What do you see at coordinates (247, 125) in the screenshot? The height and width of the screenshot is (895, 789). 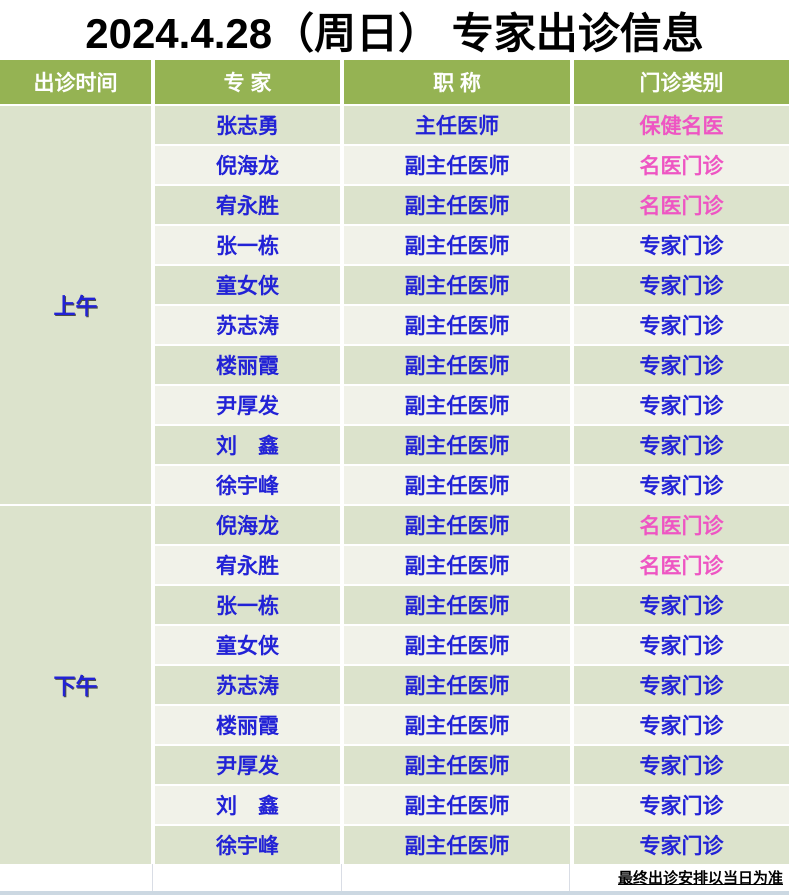 I see `expert-name-cell: 张志勇` at bounding box center [247, 125].